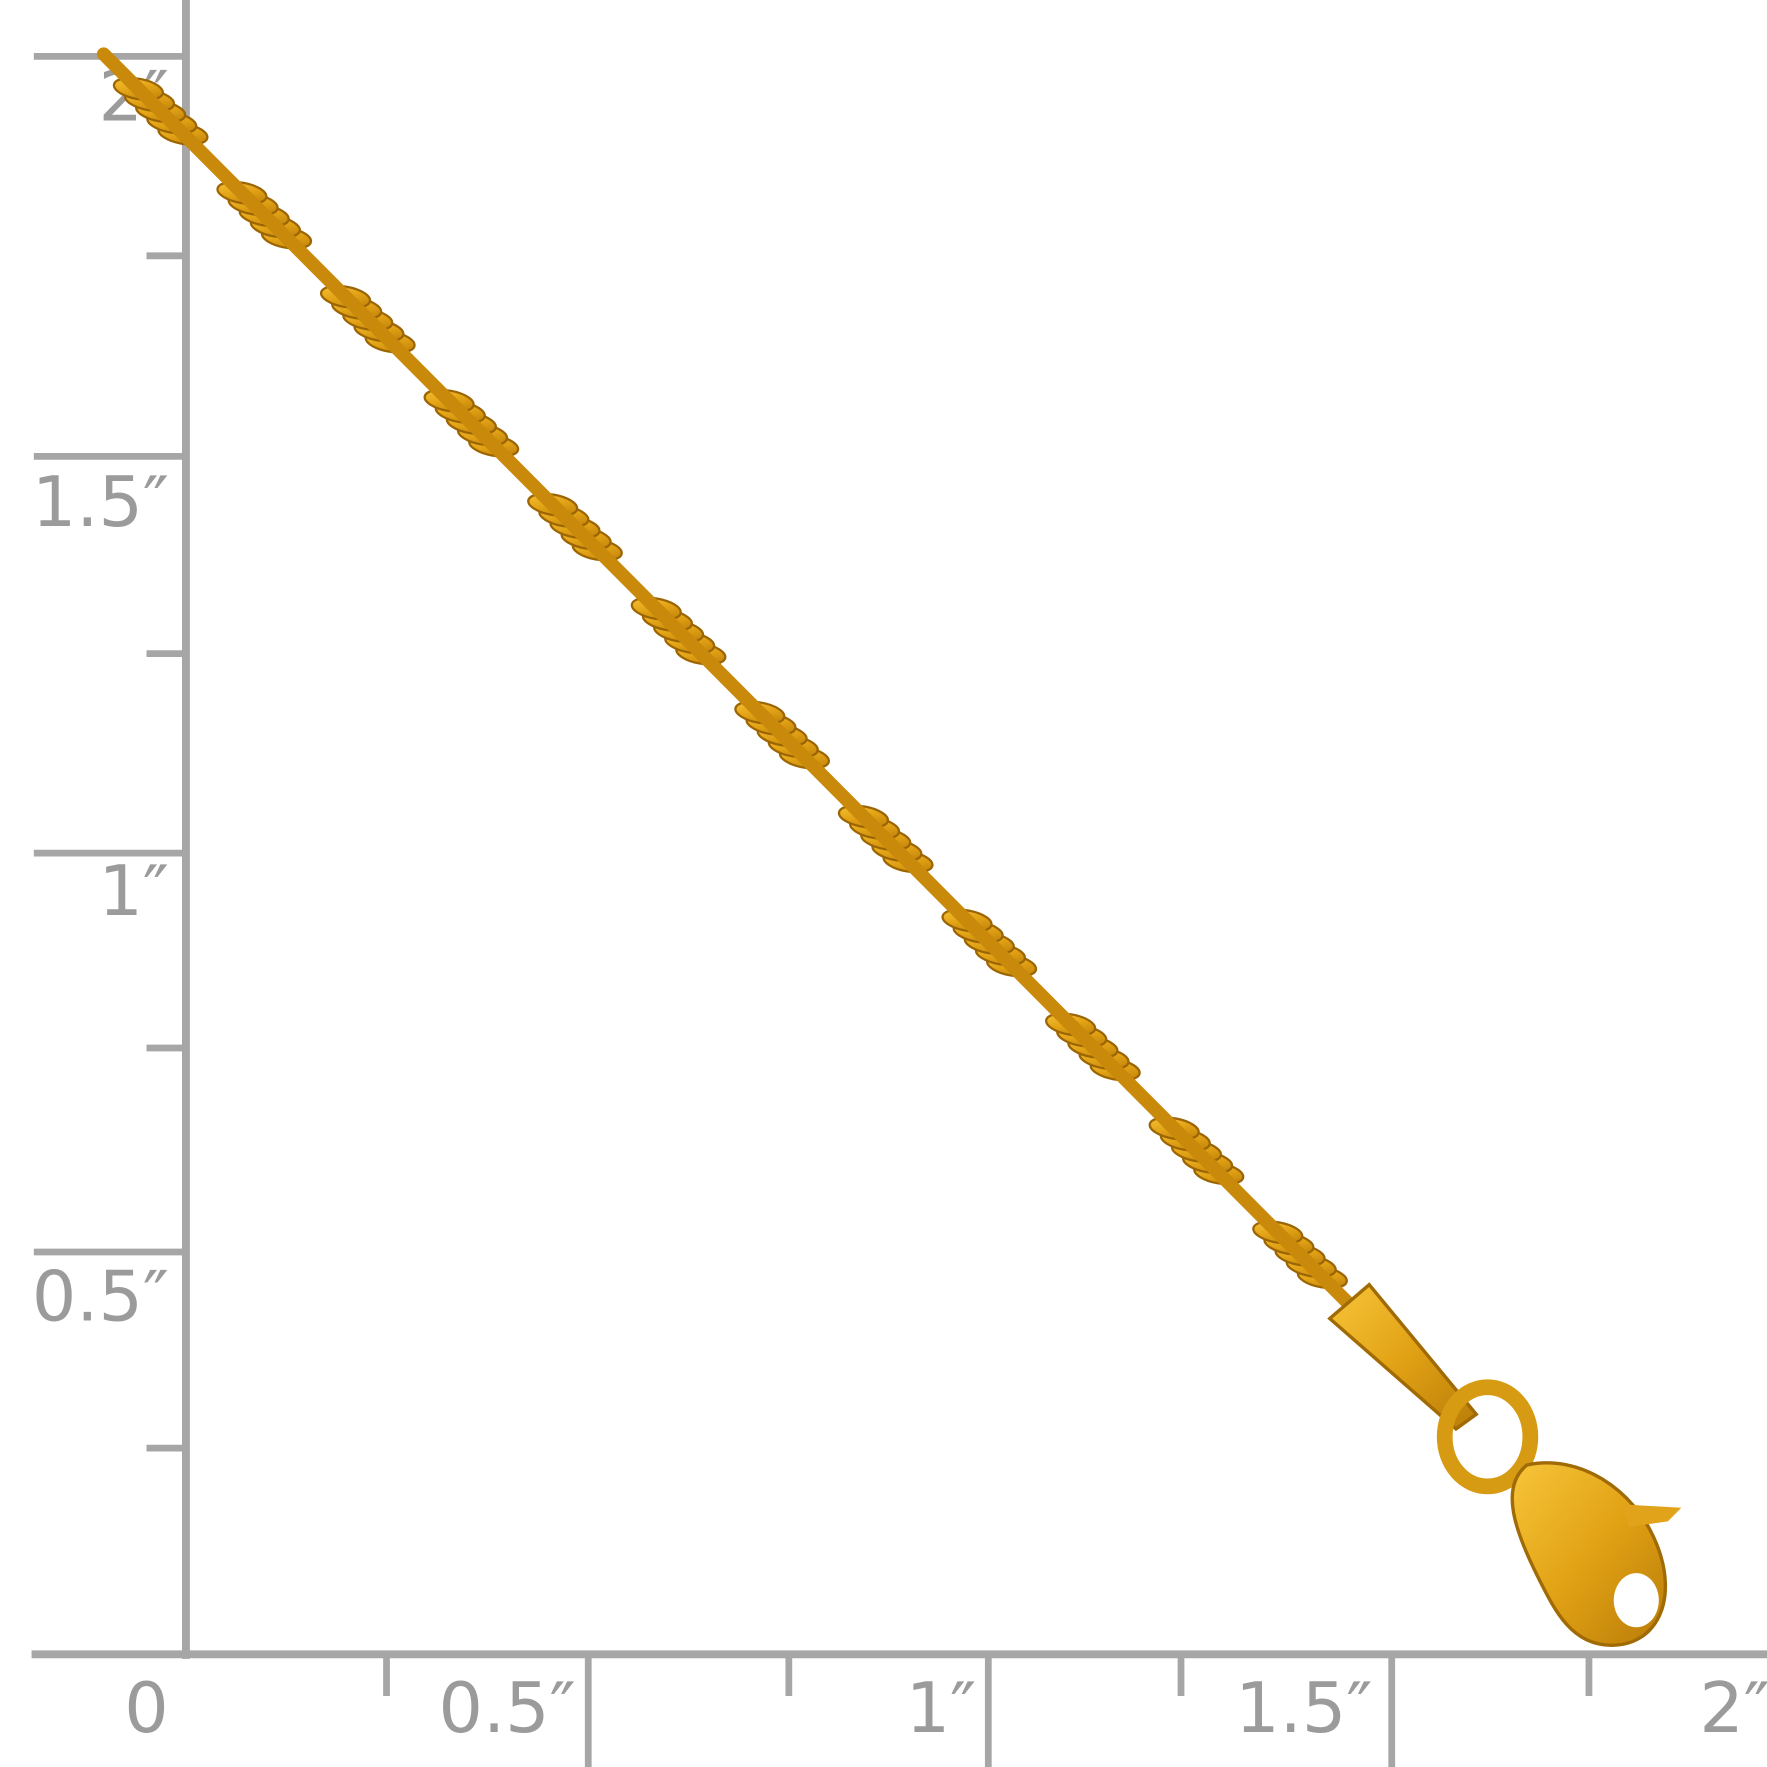 This screenshot has height=1767, width=1767. What do you see at coordinates (146, 1708) in the screenshot?
I see `x-label: 0` at bounding box center [146, 1708].